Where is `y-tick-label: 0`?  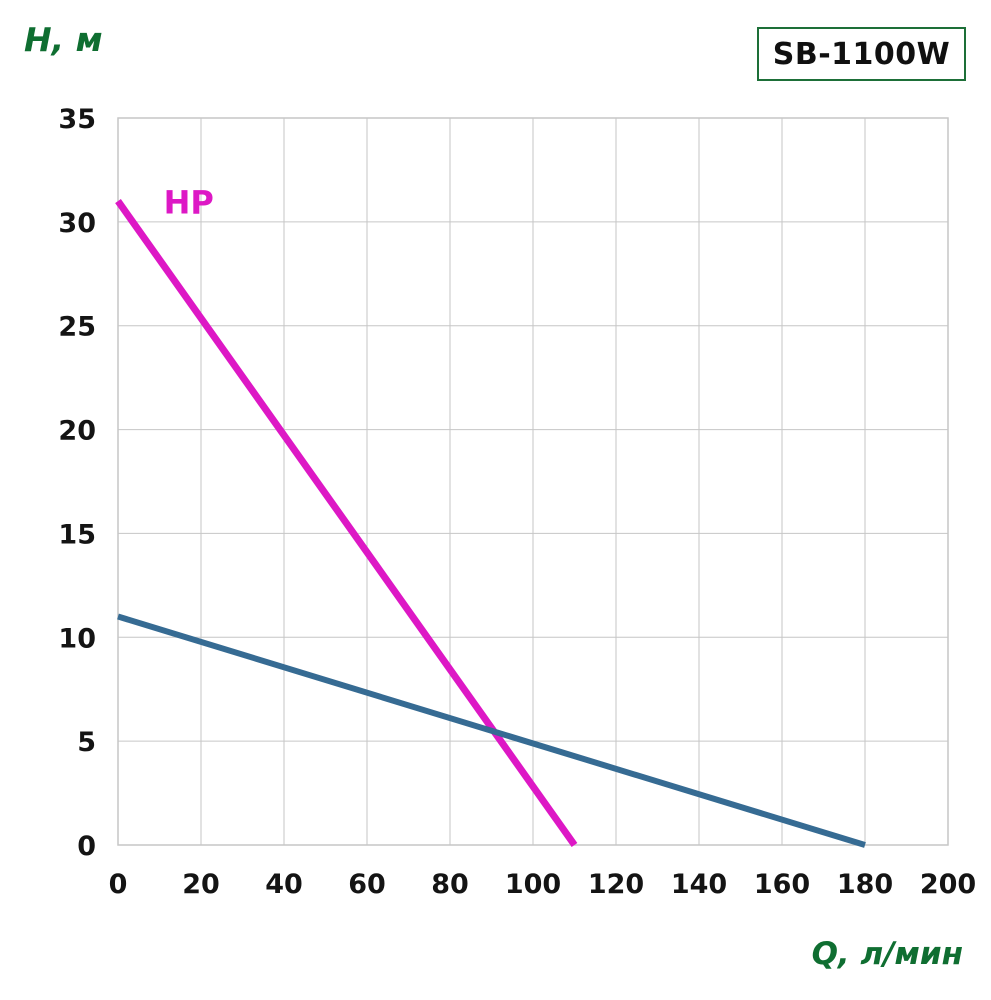
y-tick-label: 0 is located at coordinates (86, 846).